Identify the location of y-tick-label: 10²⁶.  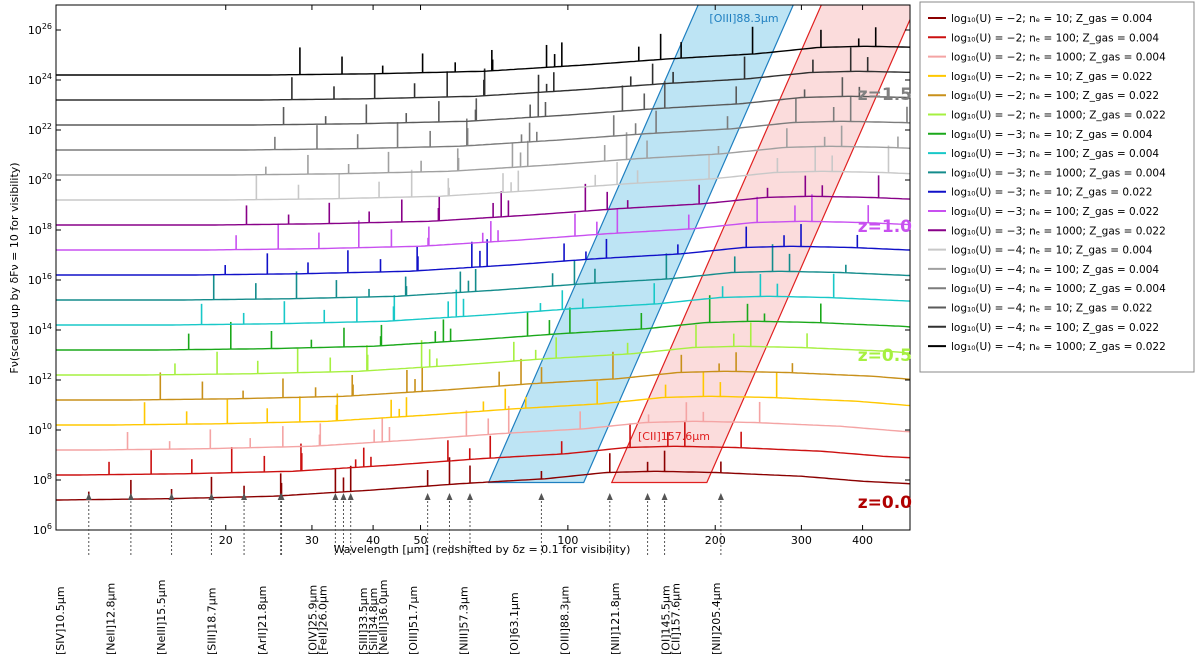
(40, 29).